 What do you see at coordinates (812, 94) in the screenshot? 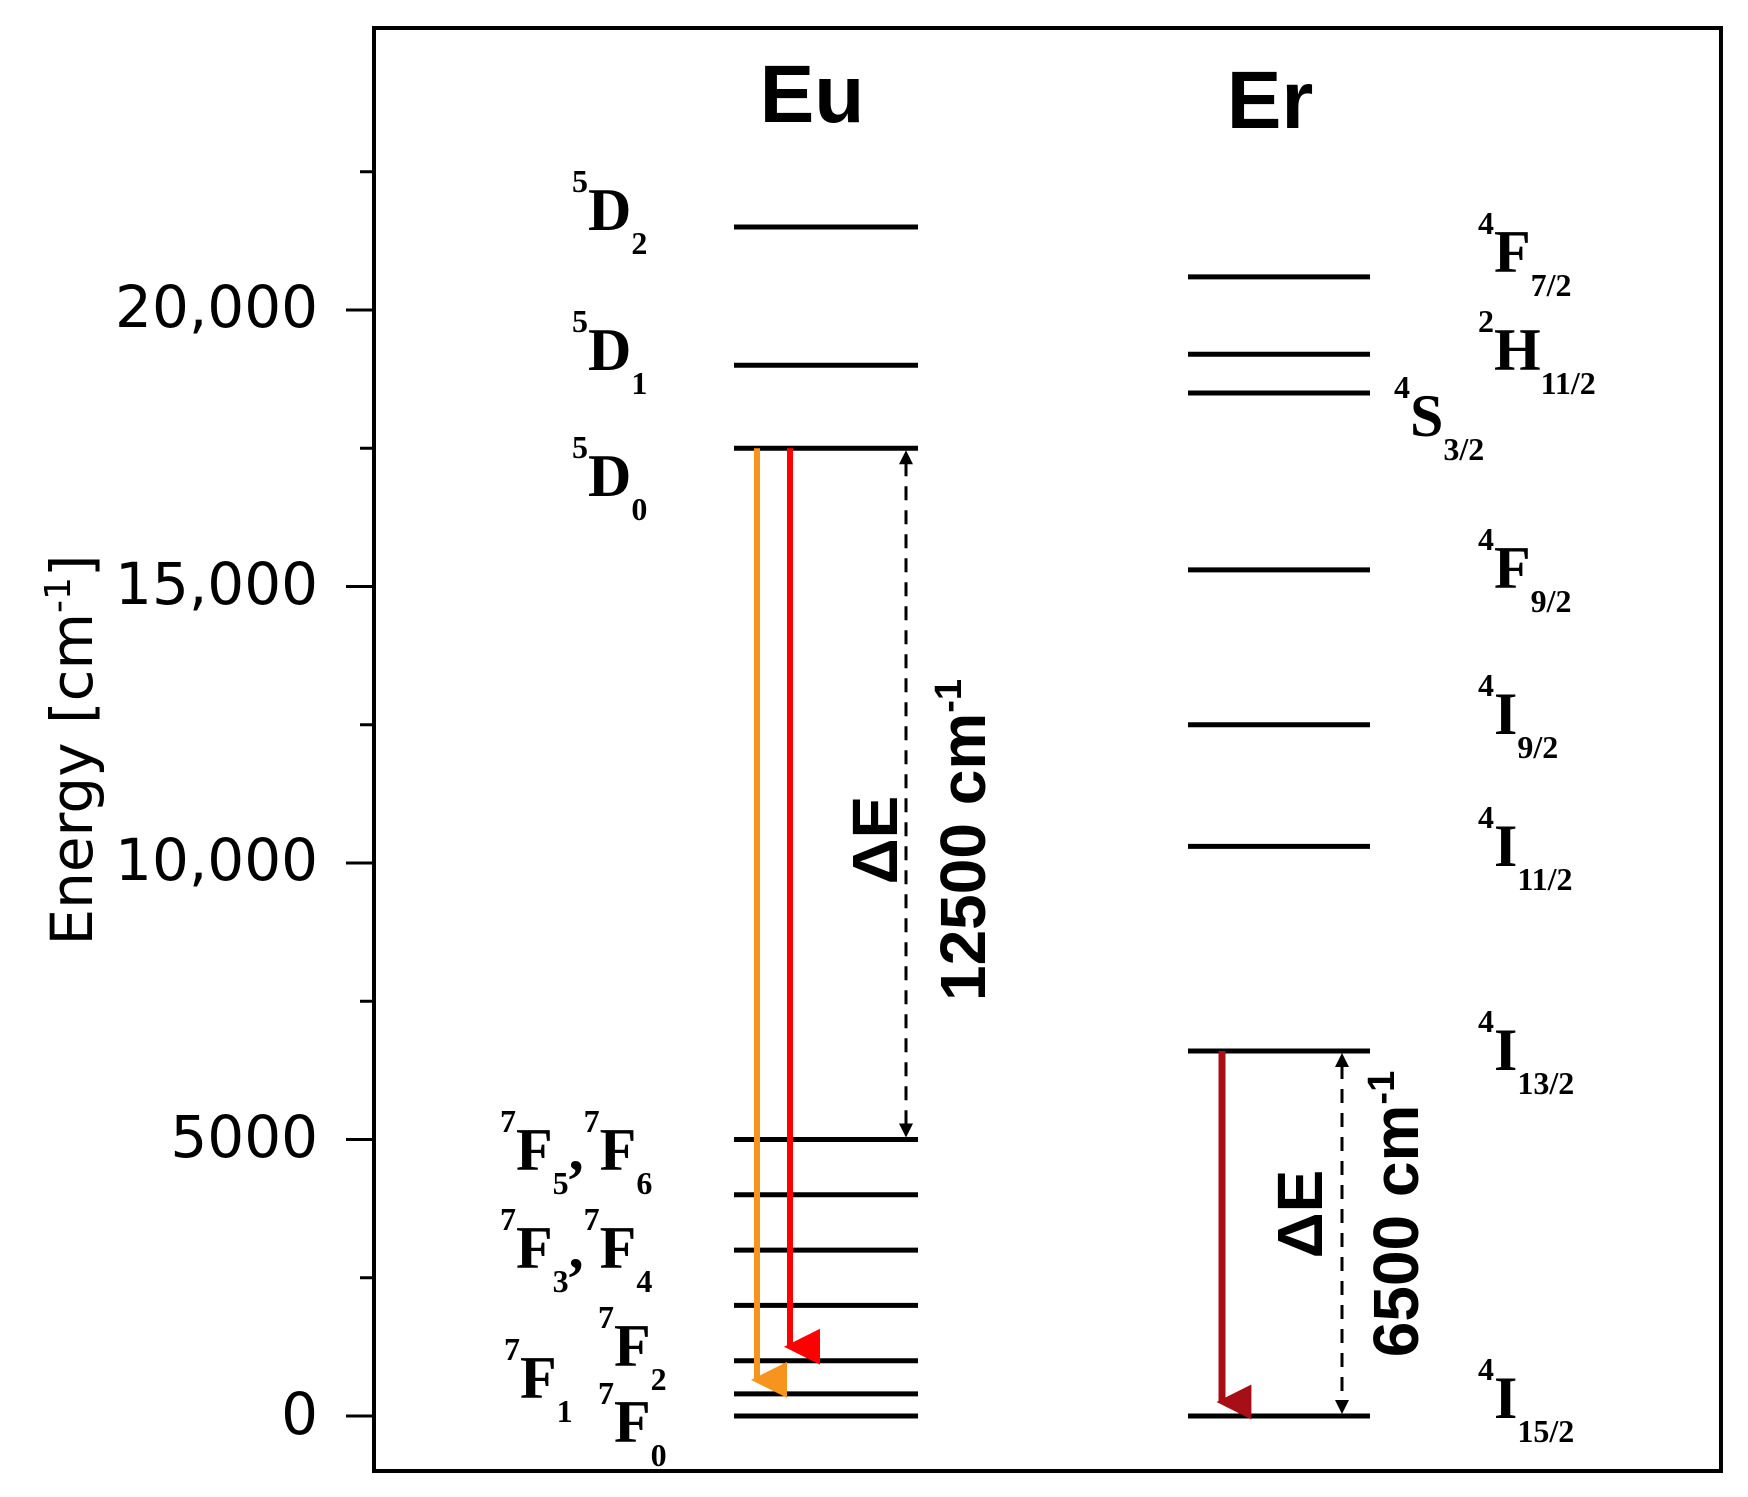
I see `ion-label-eu: Eu` at bounding box center [812, 94].